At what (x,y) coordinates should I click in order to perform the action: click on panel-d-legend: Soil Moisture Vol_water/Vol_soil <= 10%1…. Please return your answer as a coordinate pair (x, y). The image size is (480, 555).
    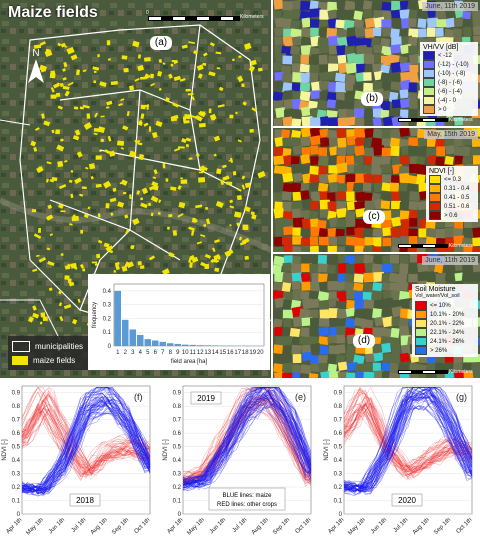
    Looking at the image, I should click on (445, 320).